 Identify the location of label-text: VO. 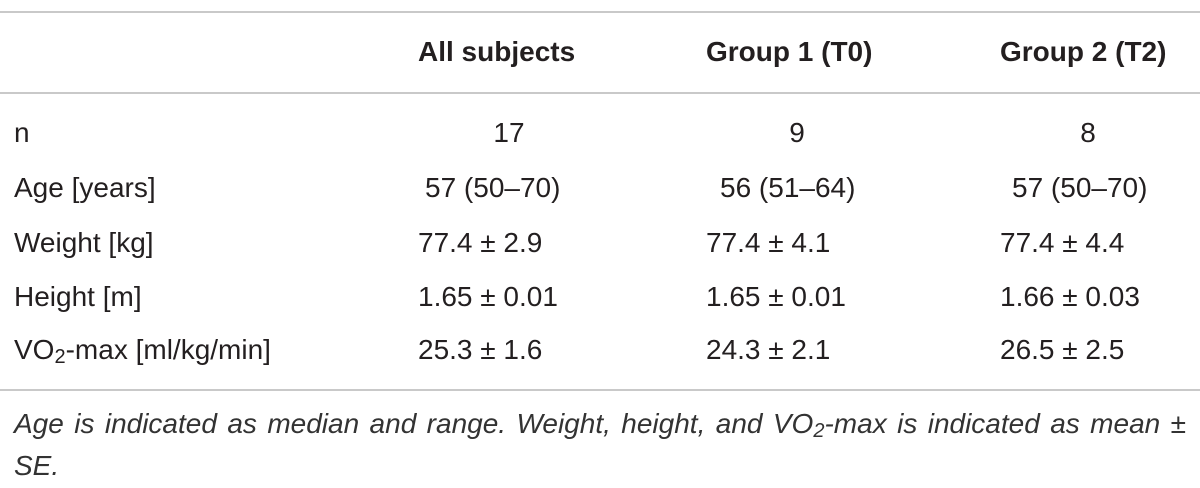
(34, 349).